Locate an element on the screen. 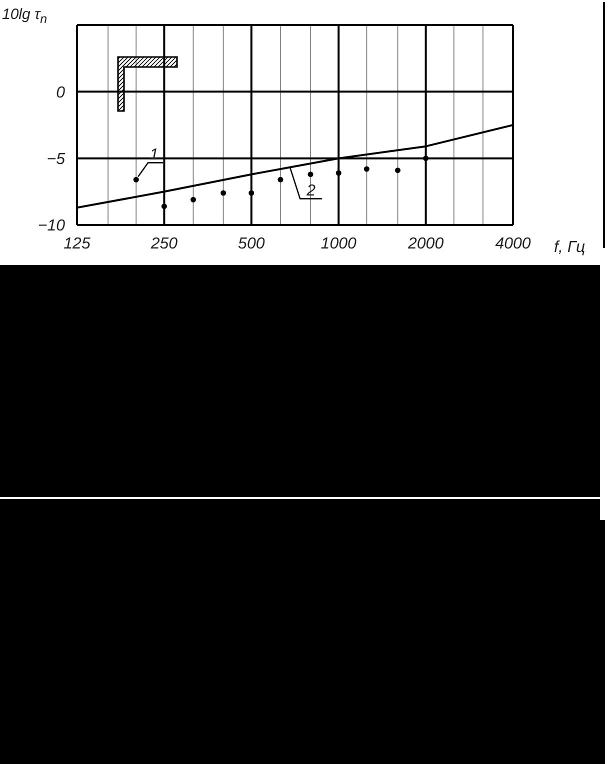  x-tick-label: 1000 is located at coordinates (338, 243).